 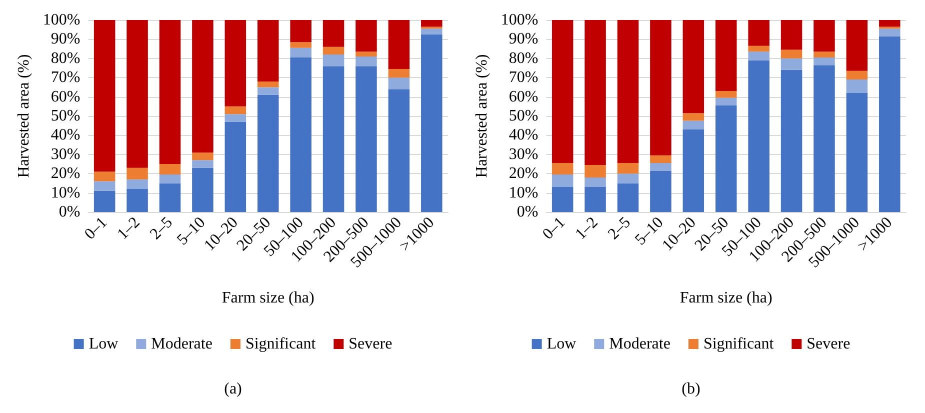 What do you see at coordinates (587, 228) in the screenshot?
I see `x-tick-label: 1–2` at bounding box center [587, 228].